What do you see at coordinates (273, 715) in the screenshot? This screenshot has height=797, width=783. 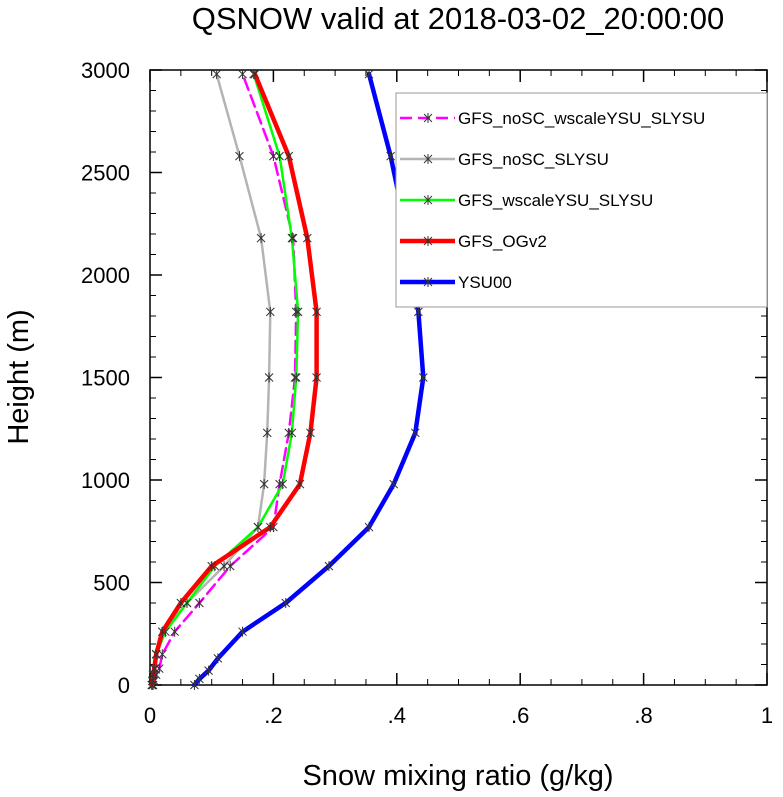 I see `x-tick-label: .2` at bounding box center [273, 715].